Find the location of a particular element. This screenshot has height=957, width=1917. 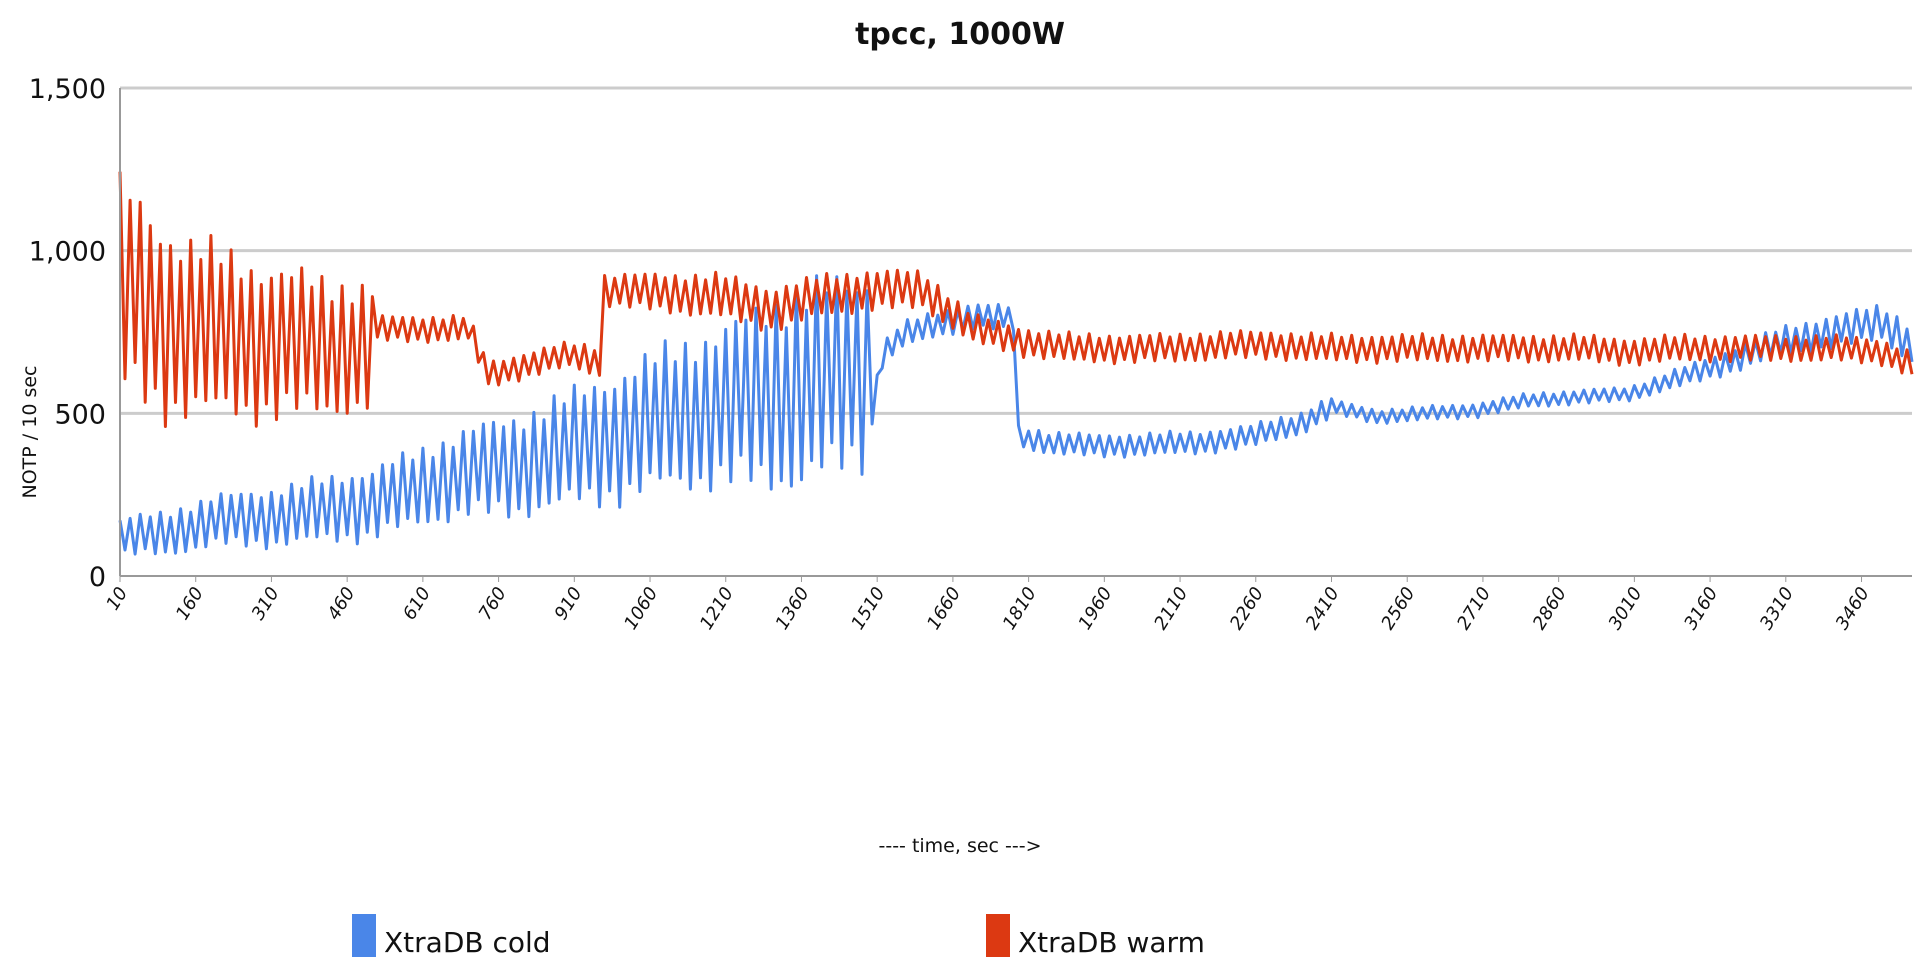

x-tick-label: 3460 is located at coordinates (1853, 609).